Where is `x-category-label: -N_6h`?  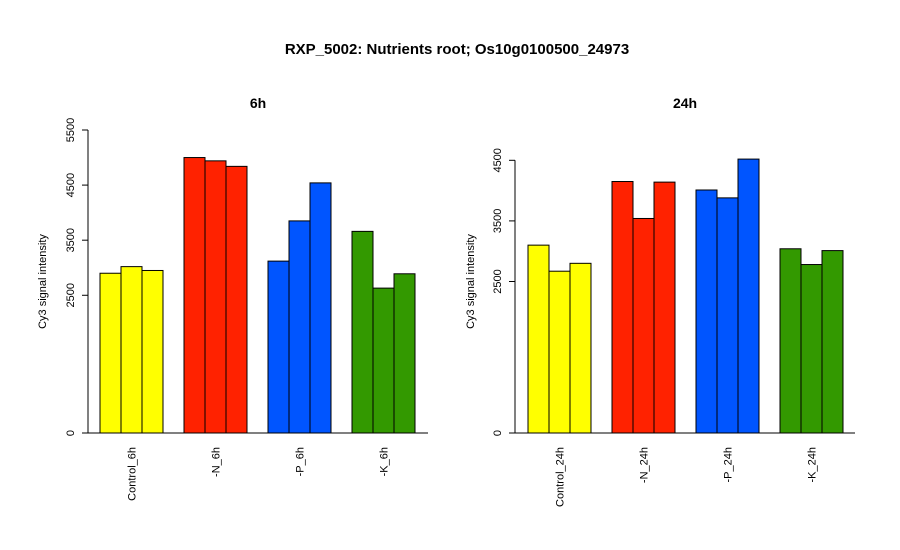 x-category-label: -N_6h is located at coordinates (217, 462).